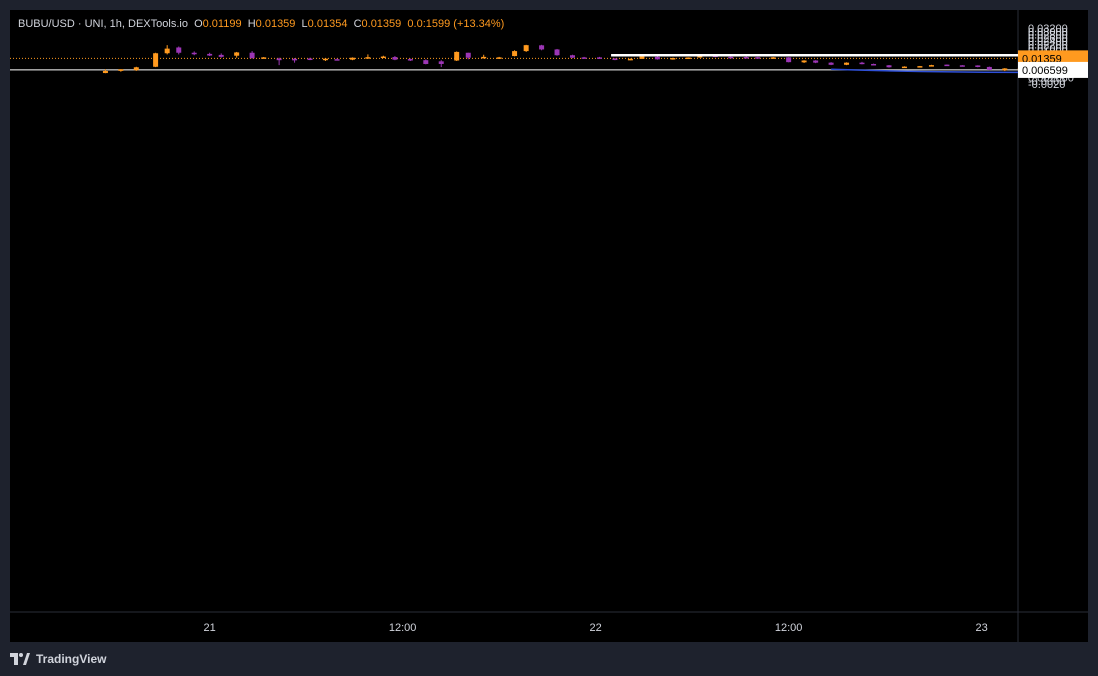 This screenshot has width=1098, height=676. What do you see at coordinates (591, 59) in the screenshot?
I see `candles-group` at bounding box center [591, 59].